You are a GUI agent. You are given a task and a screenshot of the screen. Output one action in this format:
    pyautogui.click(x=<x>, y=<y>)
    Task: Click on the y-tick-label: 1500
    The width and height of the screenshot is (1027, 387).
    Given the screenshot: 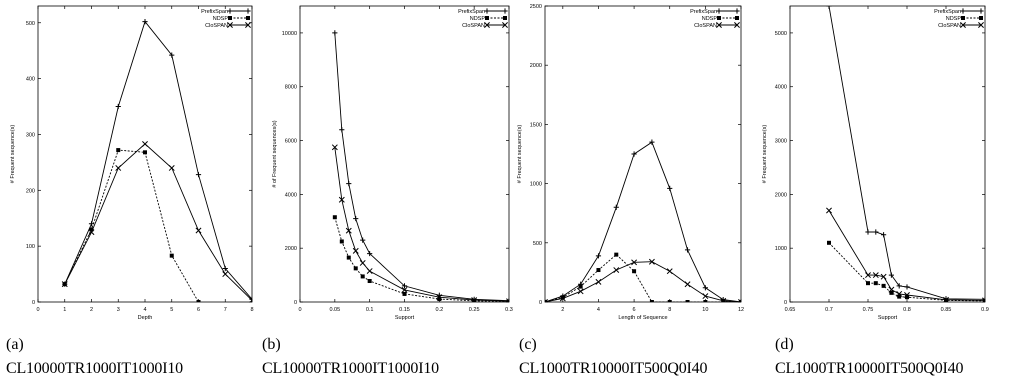 What is the action you would take?
    pyautogui.click(x=536, y=125)
    